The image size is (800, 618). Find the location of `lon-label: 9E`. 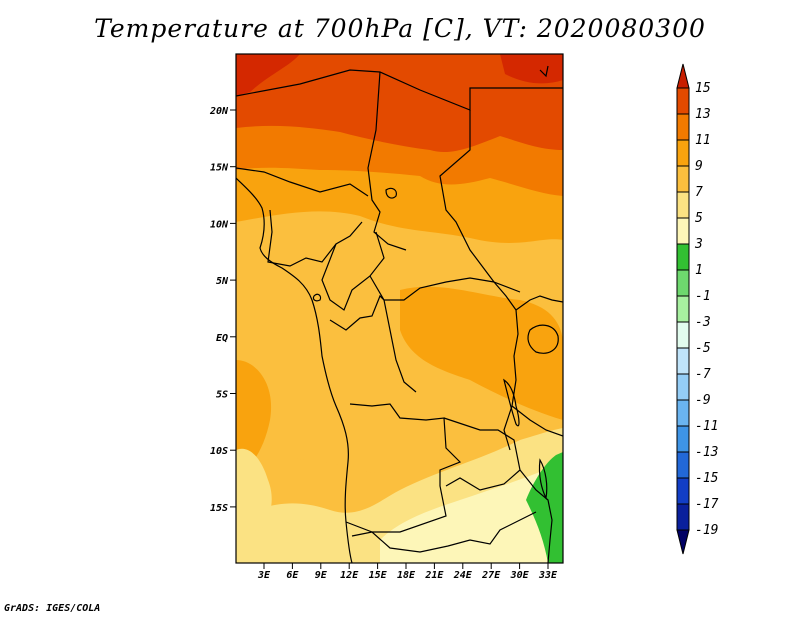

lon-label: 9E is located at coordinates (321, 575).